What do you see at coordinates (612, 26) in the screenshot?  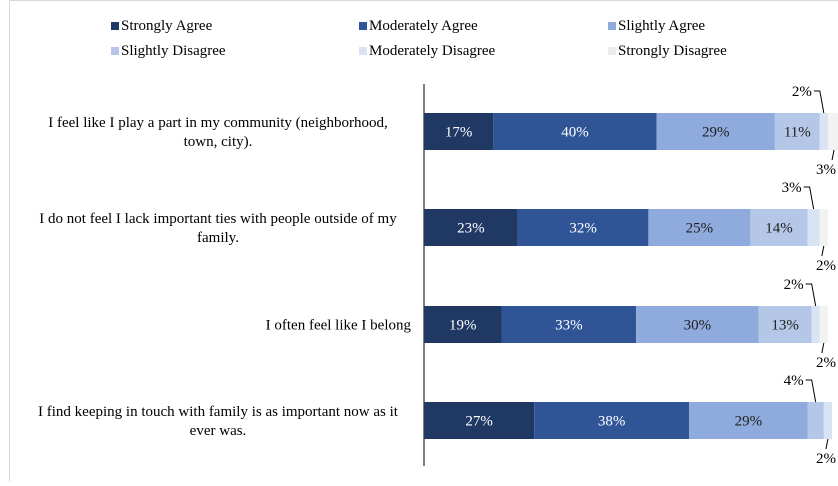 I see `legend-swatch-slightly-agree` at bounding box center [612, 26].